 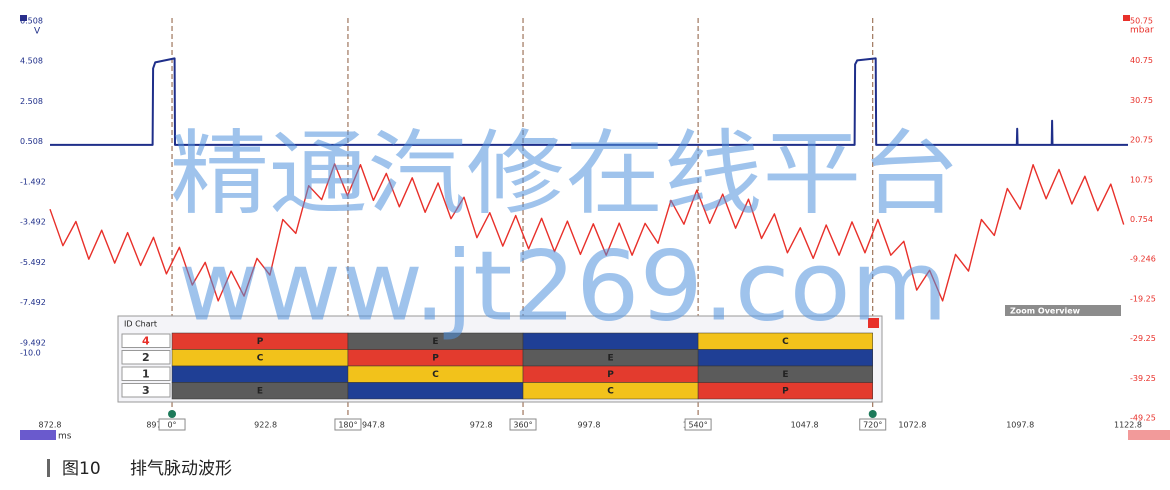 I want to click on zoom-overview-bar, so click(x=1063, y=310).